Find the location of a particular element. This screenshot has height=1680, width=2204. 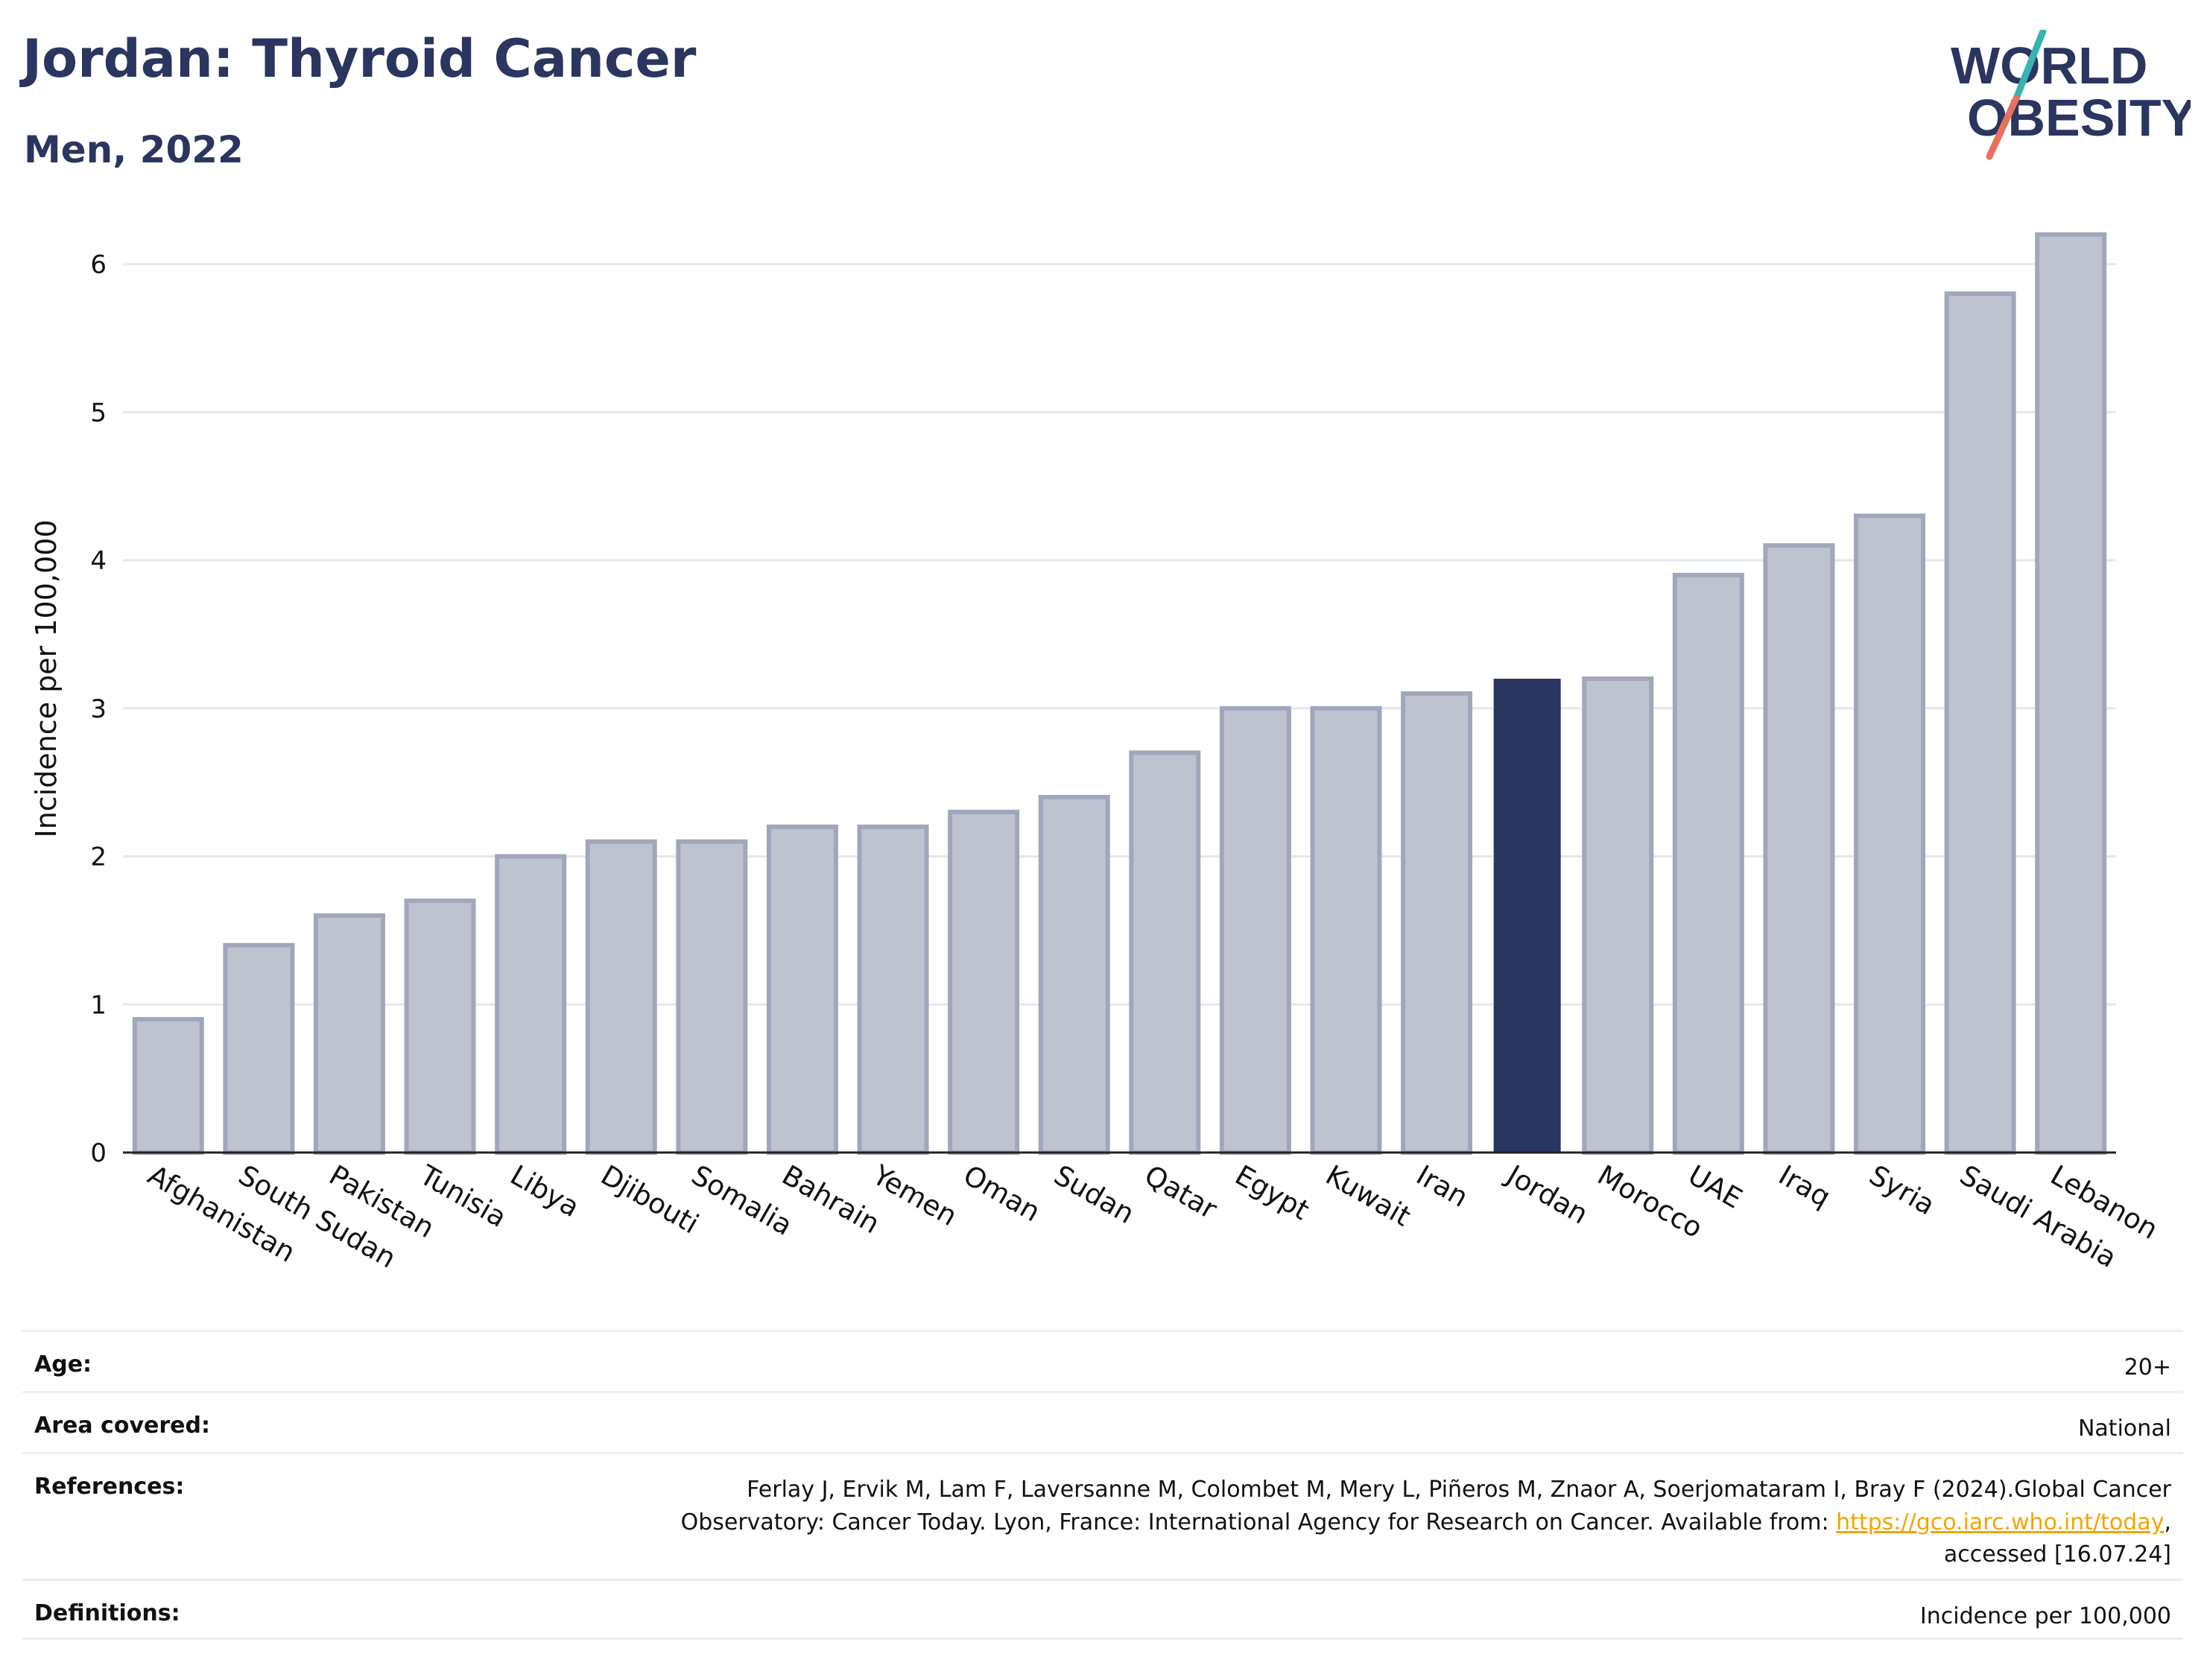

bar-oman is located at coordinates (984, 982).